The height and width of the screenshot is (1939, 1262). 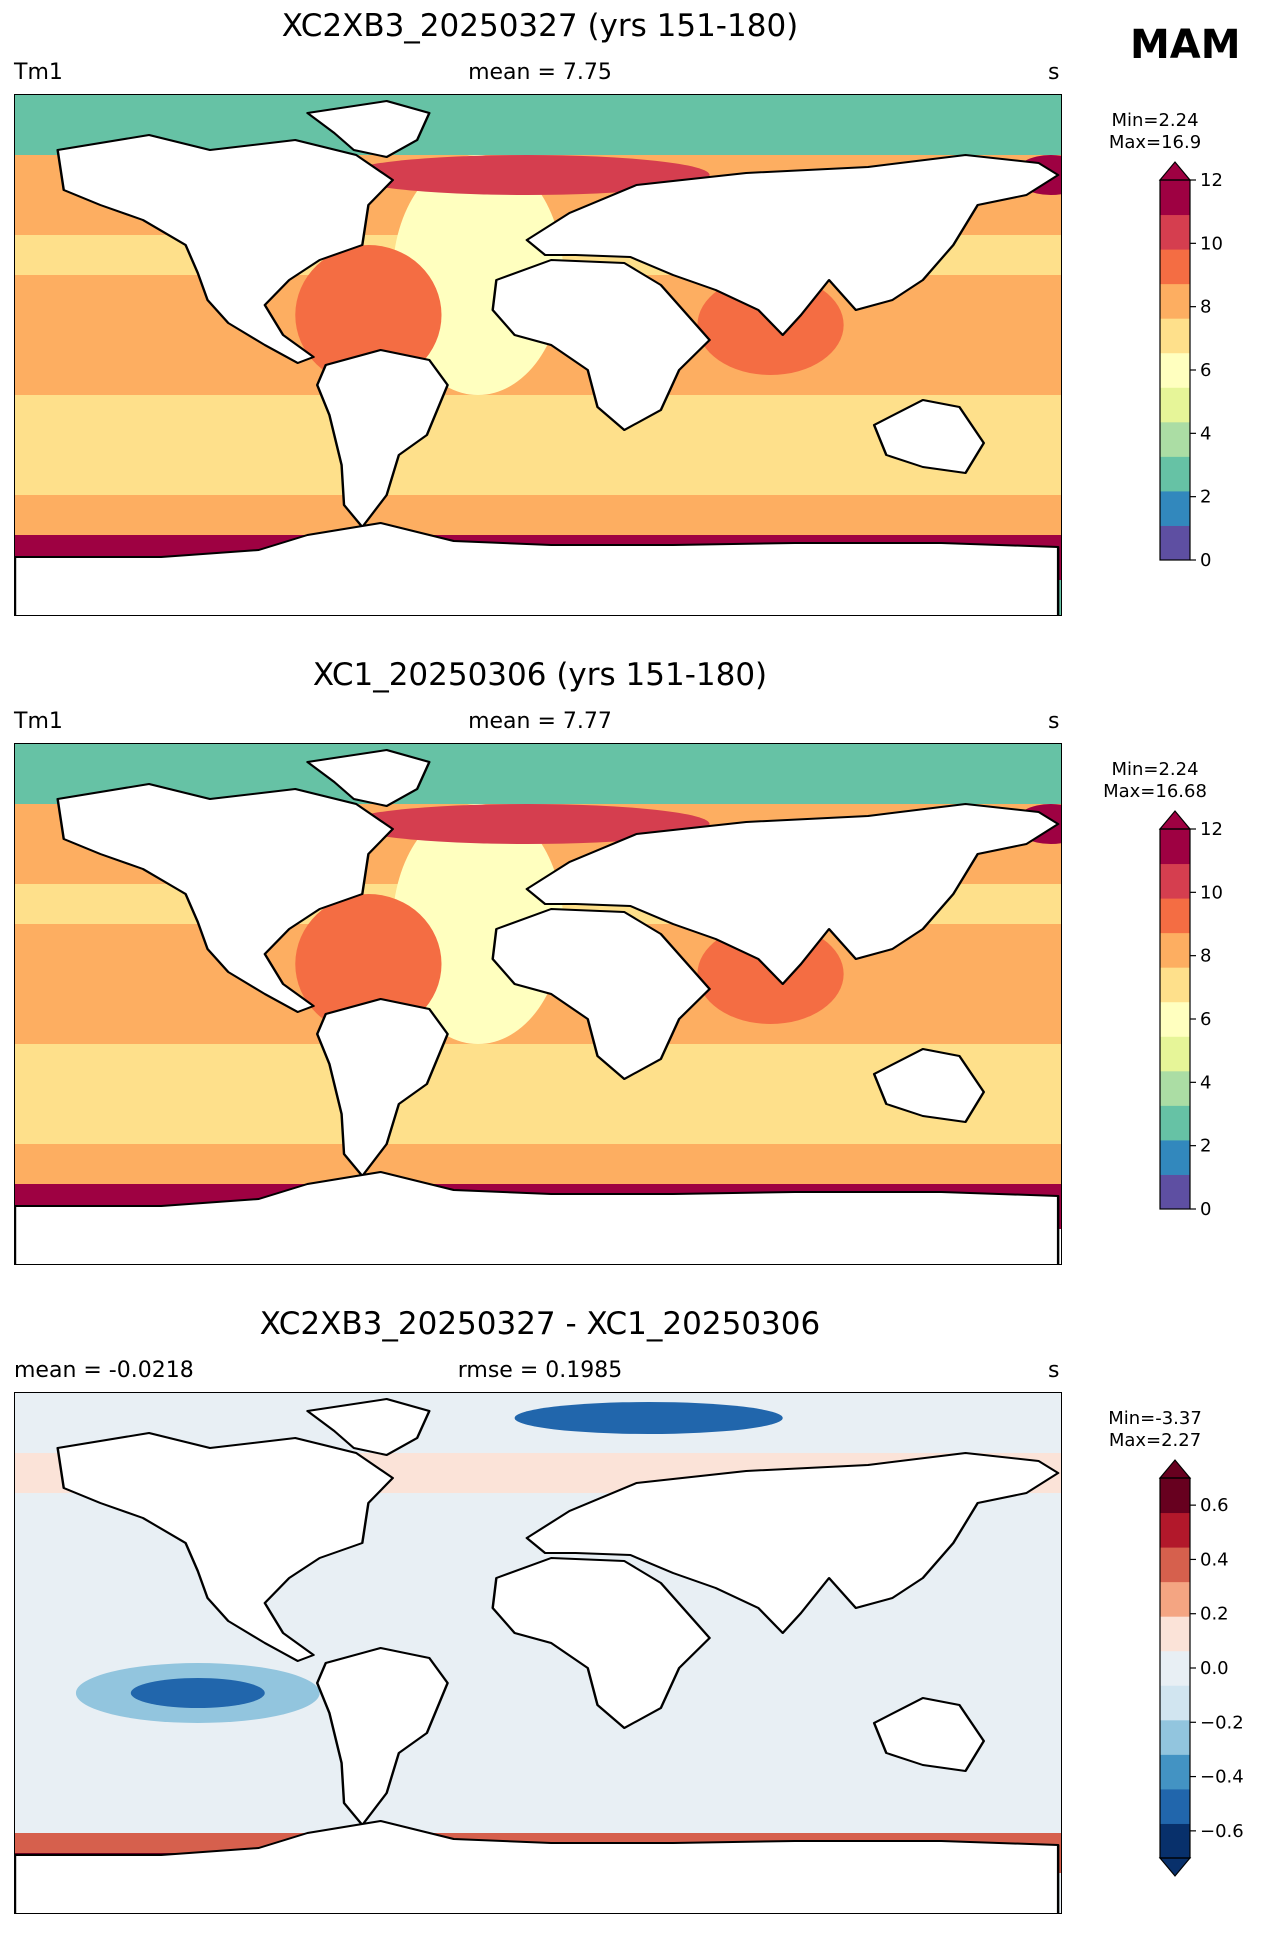 I want to click on colorbar-tick-label: 0.2, so click(x=1214, y=1614).